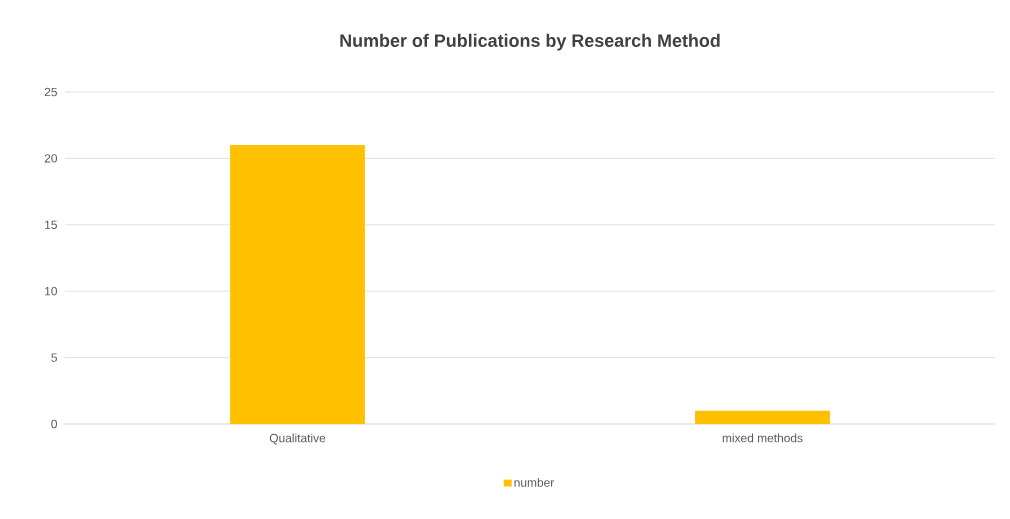 The image size is (1010, 519). I want to click on y-tick-label: 20, so click(51, 158).